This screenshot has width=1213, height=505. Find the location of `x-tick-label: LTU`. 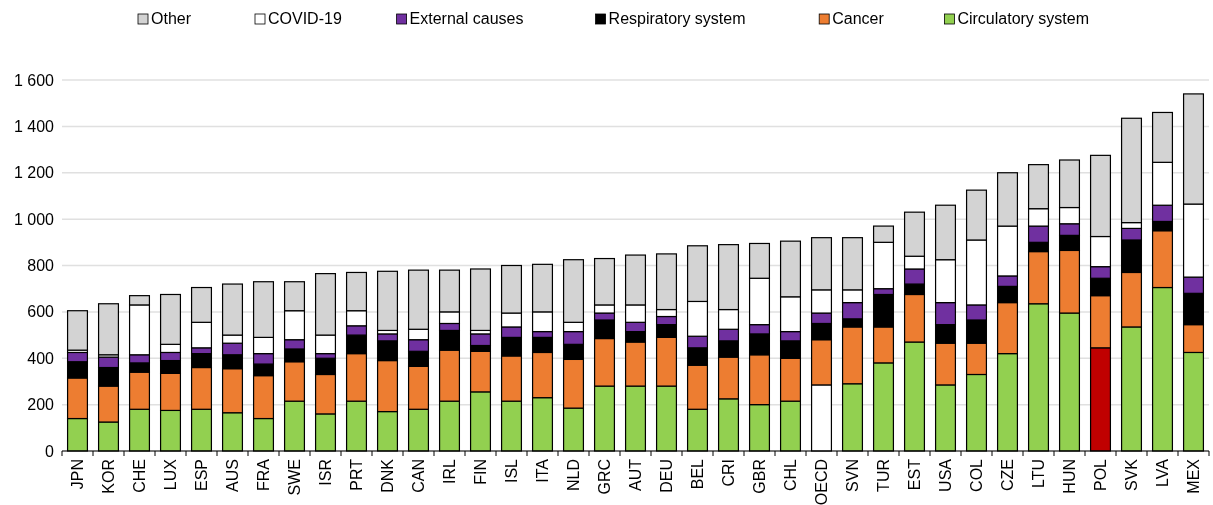

x-tick-label: LTU is located at coordinates (1039, 474).